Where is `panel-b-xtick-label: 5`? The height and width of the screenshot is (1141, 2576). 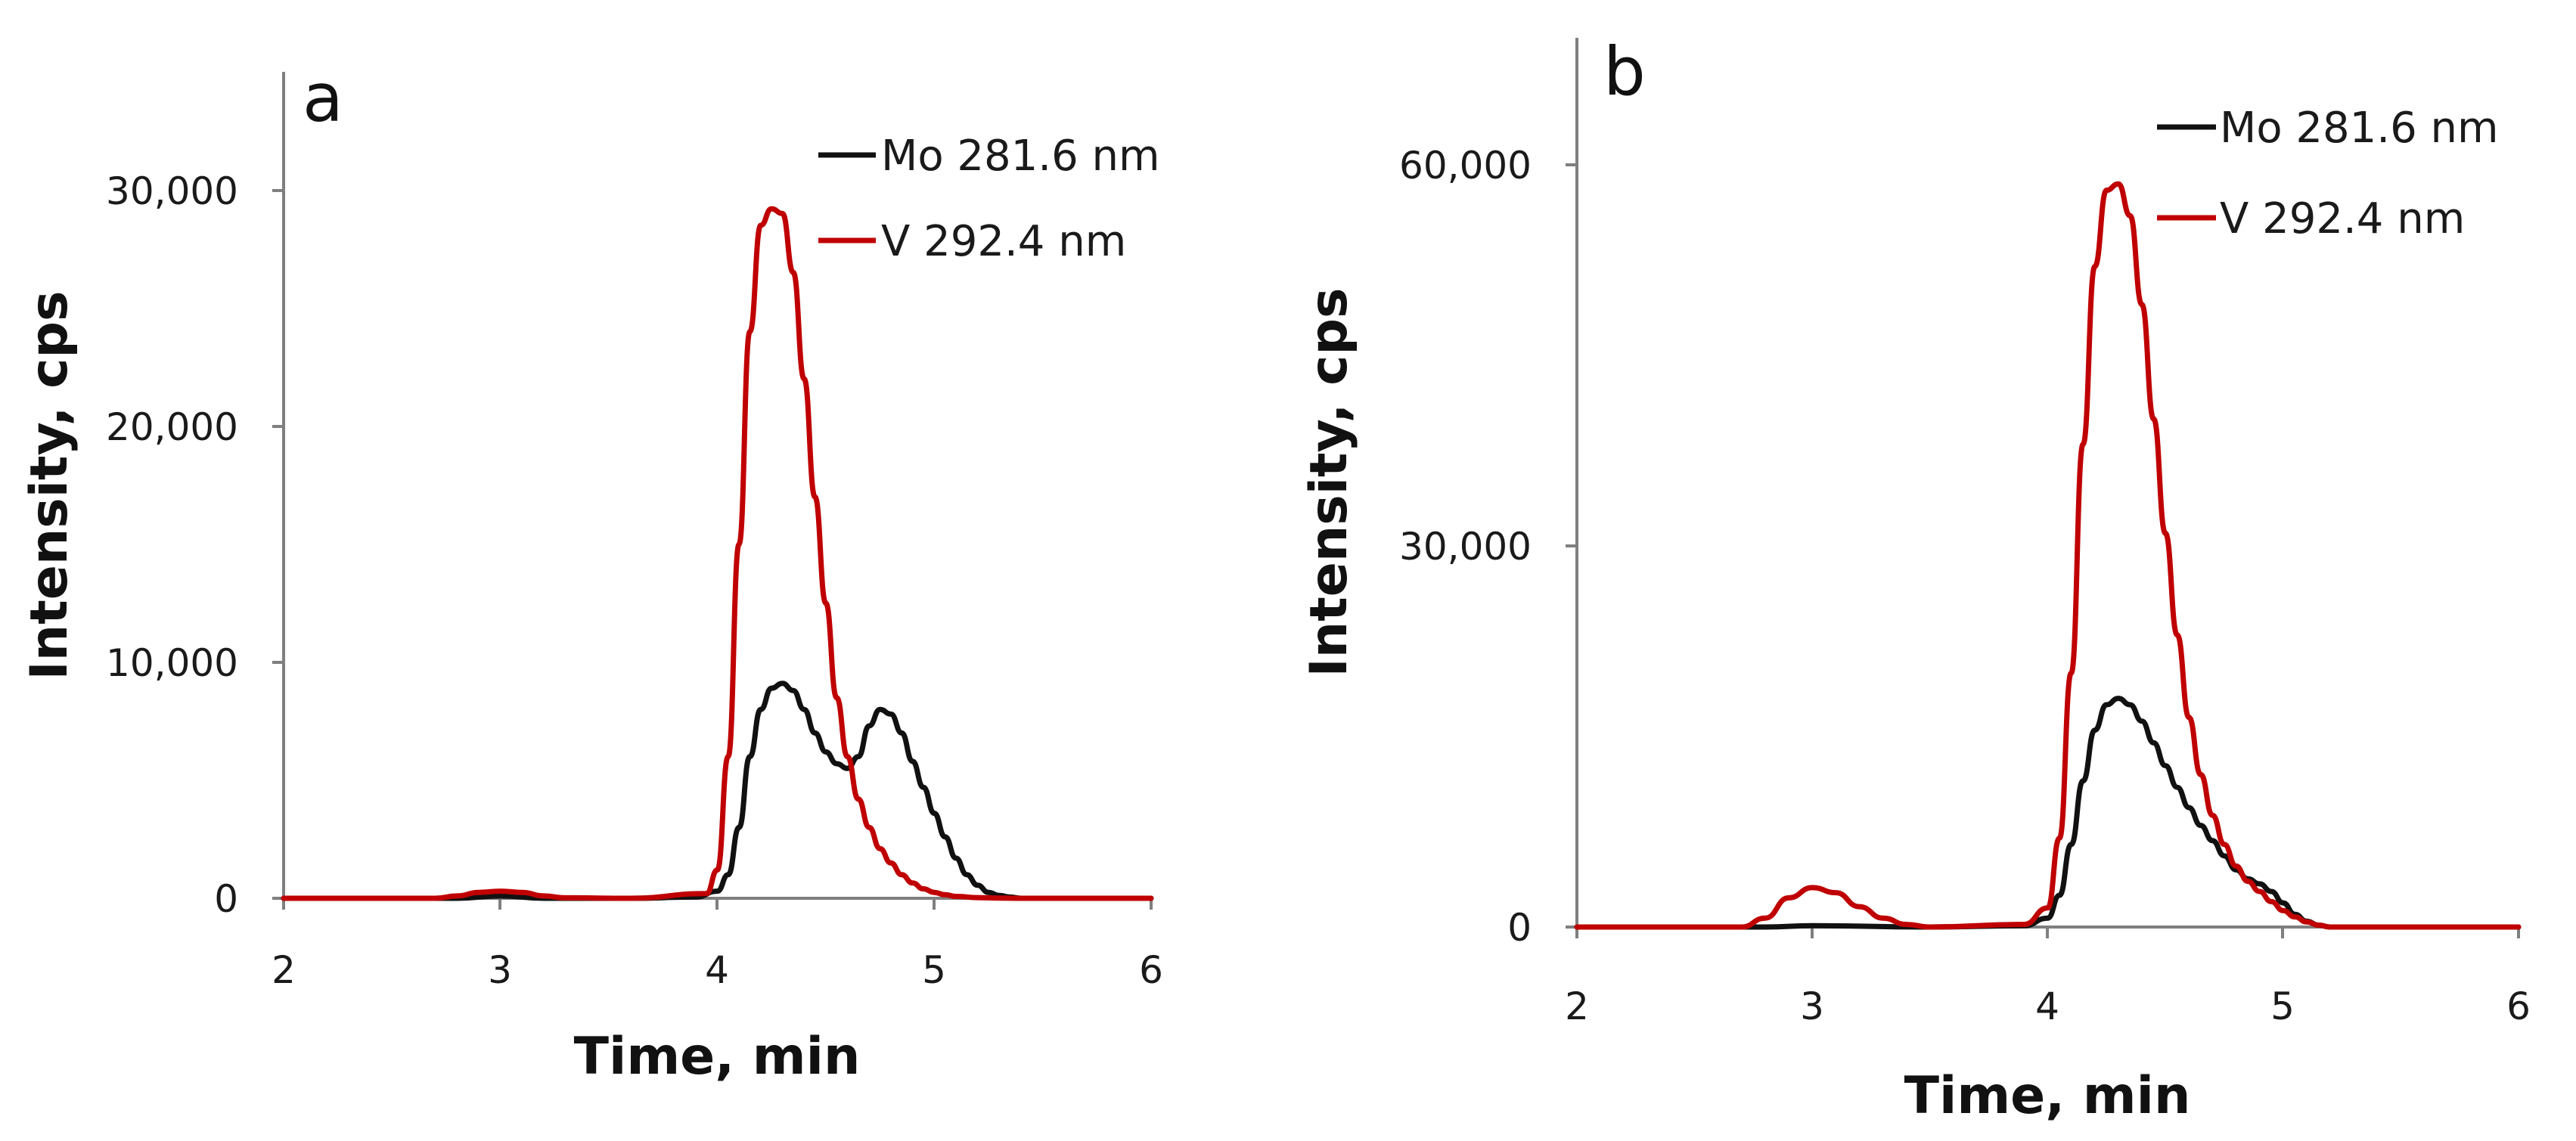 panel-b-xtick-label: 5 is located at coordinates (2282, 1006).